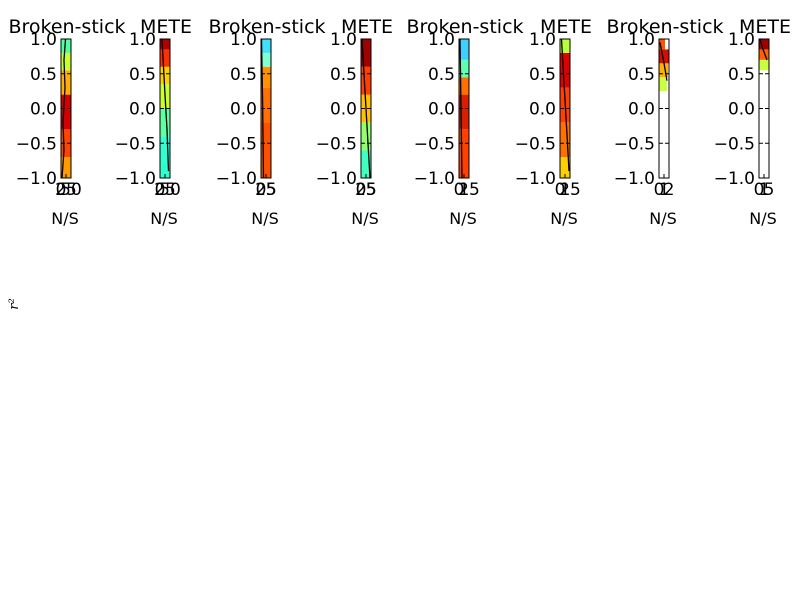 This screenshot has height=600, width=800. I want to click on x-tick-label: 50, so click(71, 190).